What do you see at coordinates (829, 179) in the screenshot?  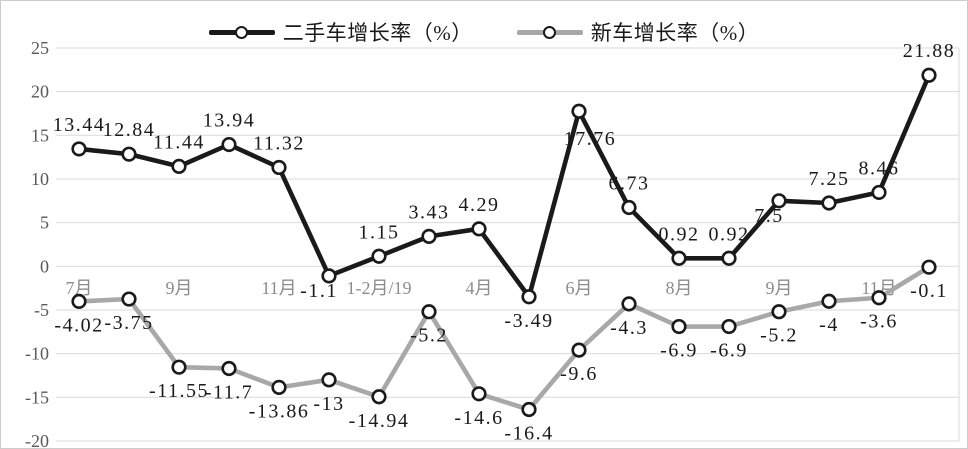 I see `data-point-label: 7.25` at bounding box center [829, 179].